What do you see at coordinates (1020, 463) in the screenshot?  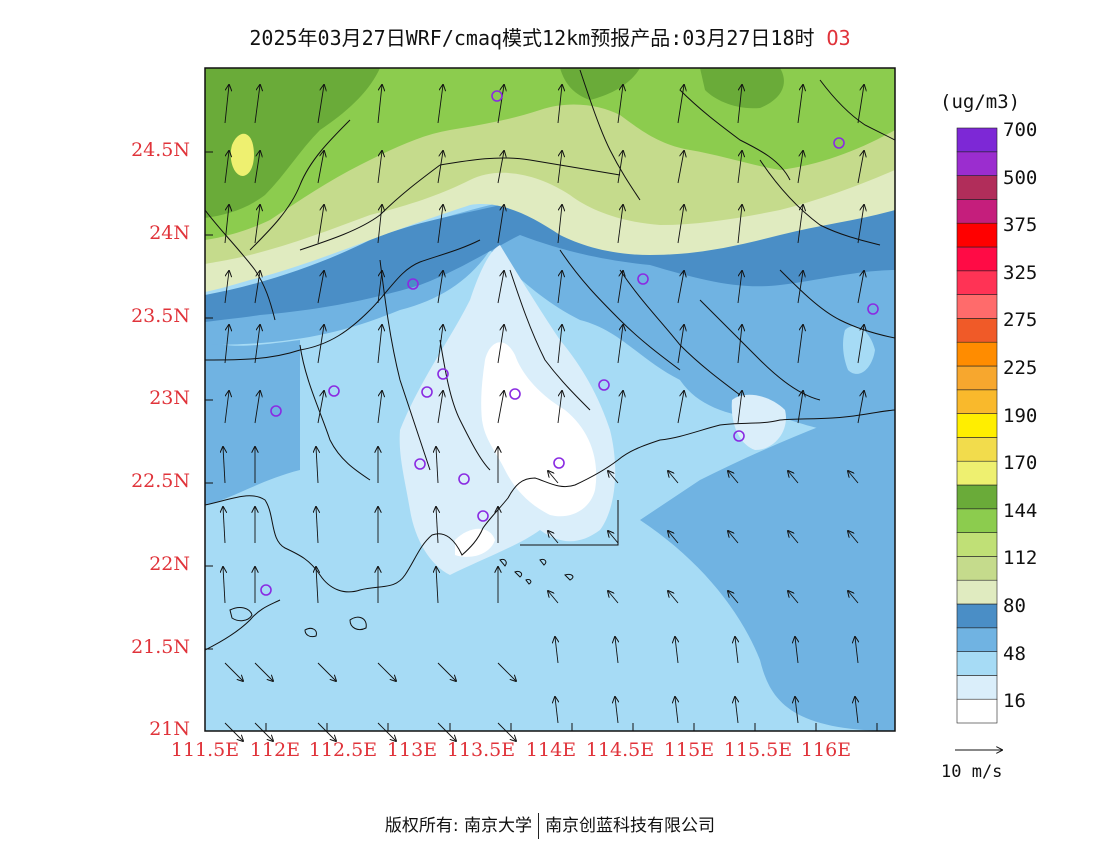 I see `colorbar-label: 170` at bounding box center [1020, 463].